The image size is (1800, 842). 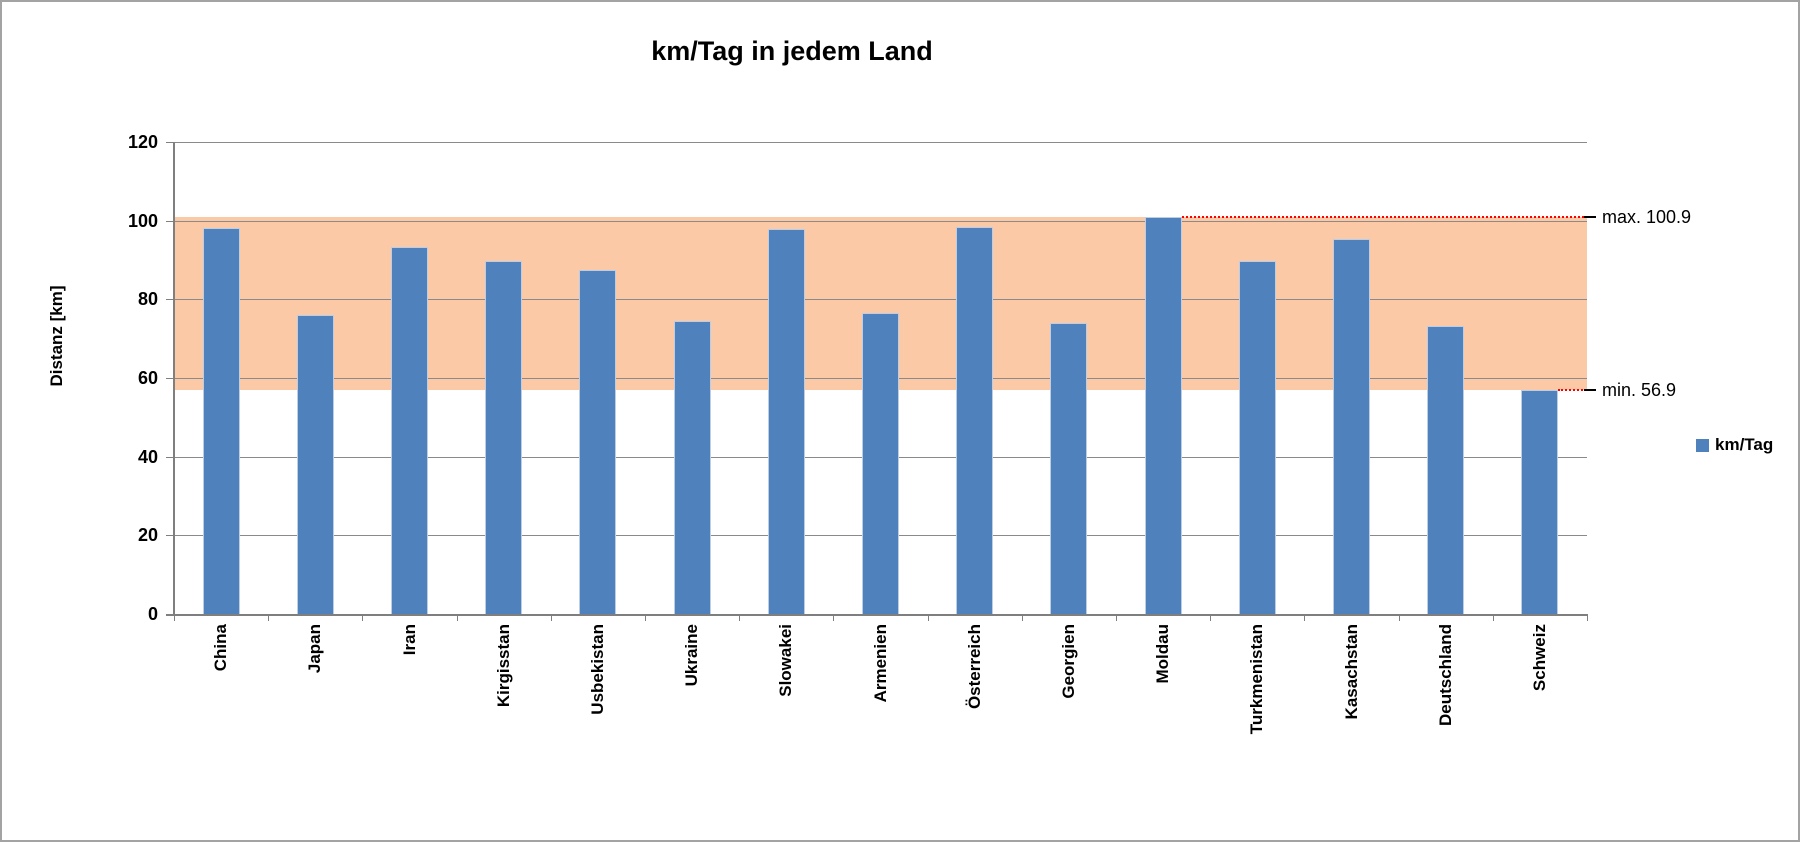 I want to click on x-axis-label-kirgisstan: Kirgisstan, so click(x=503, y=666).